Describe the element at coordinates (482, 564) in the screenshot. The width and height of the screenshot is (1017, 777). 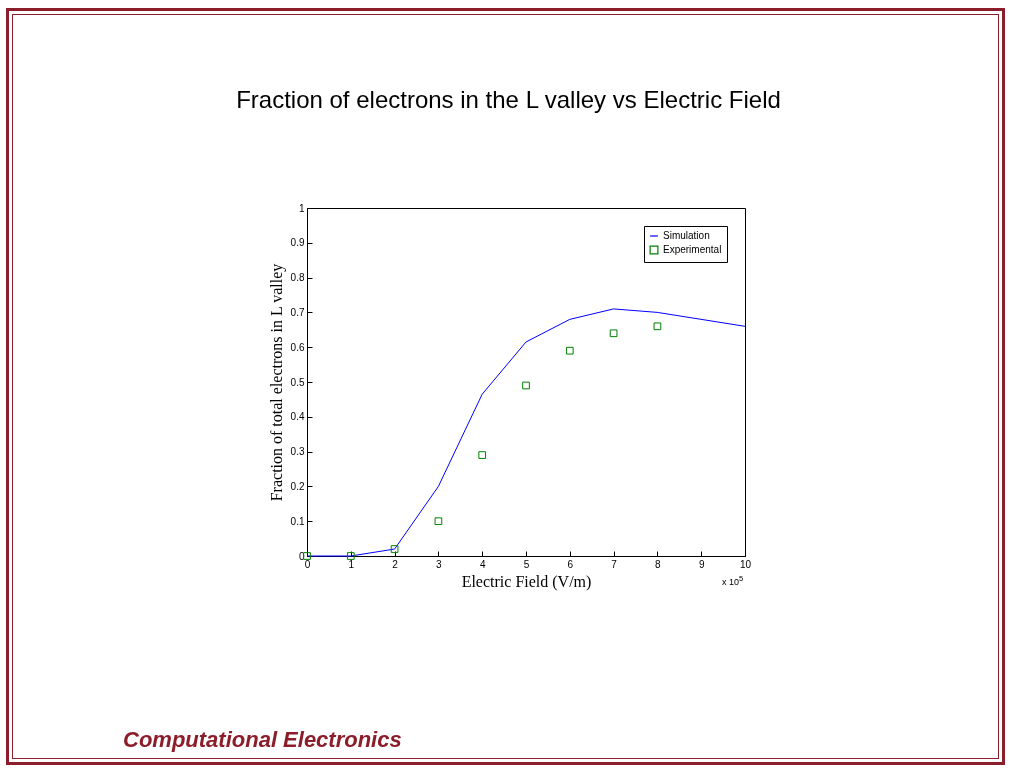
I see `x-tick-label: 4` at that location.